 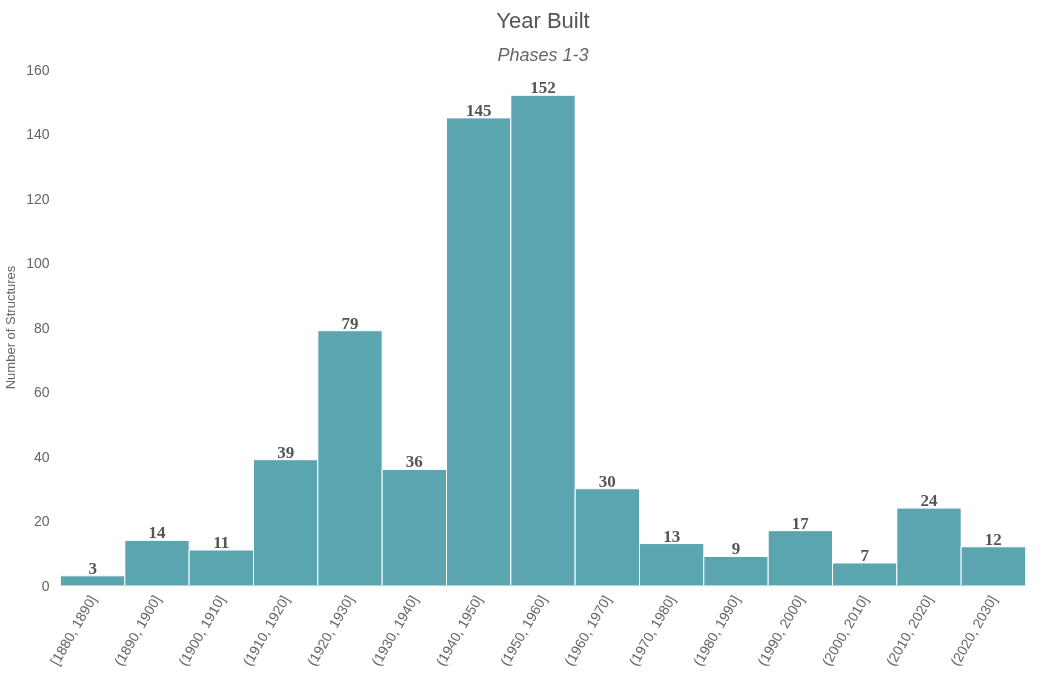 I want to click on data-label: 12, so click(x=993, y=539).